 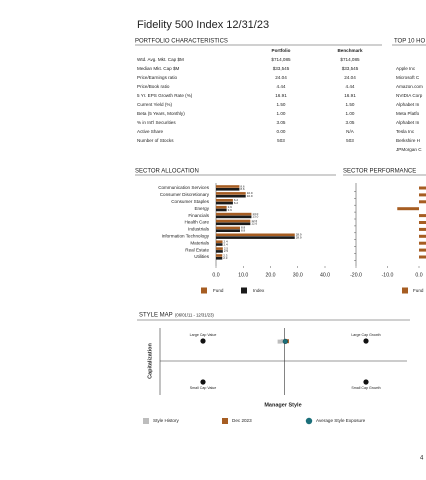 What do you see at coordinates (365, 388) in the screenshot?
I see `corner-label: Small Cap Growth` at bounding box center [365, 388].